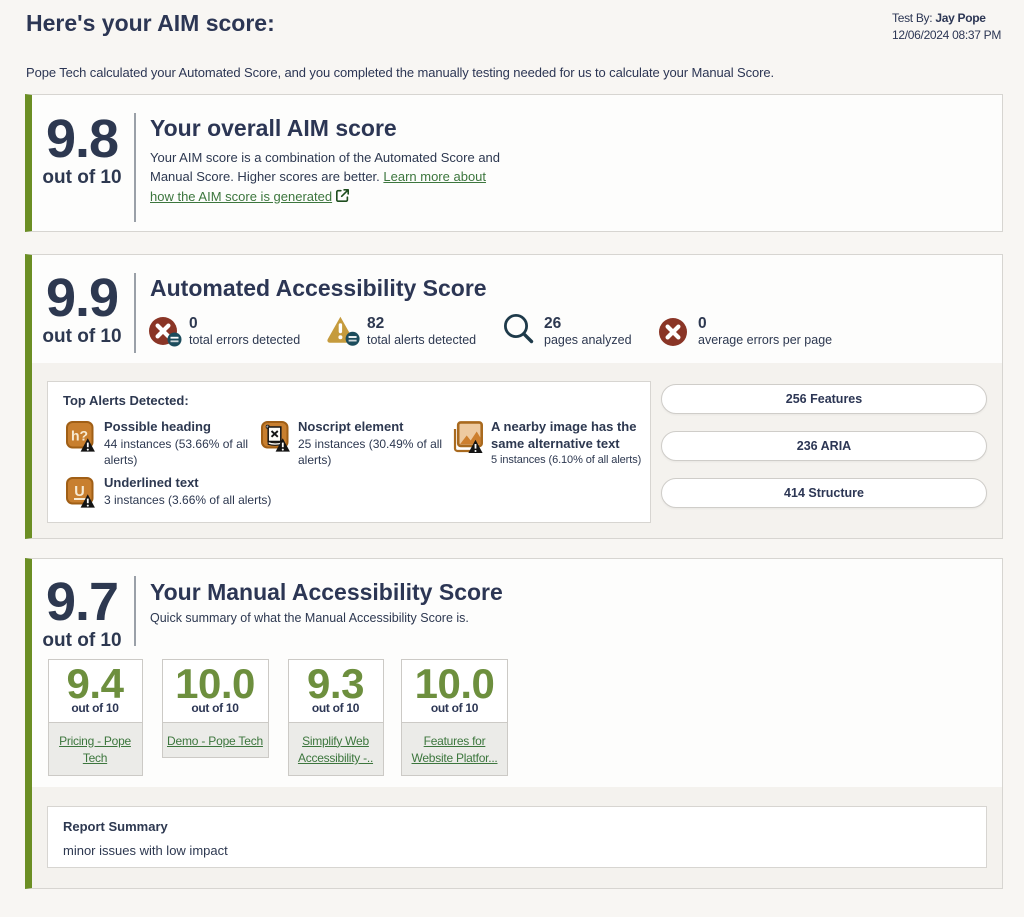 The width and height of the screenshot is (1024, 917). I want to click on svg-text: h?, so click(79, 436).